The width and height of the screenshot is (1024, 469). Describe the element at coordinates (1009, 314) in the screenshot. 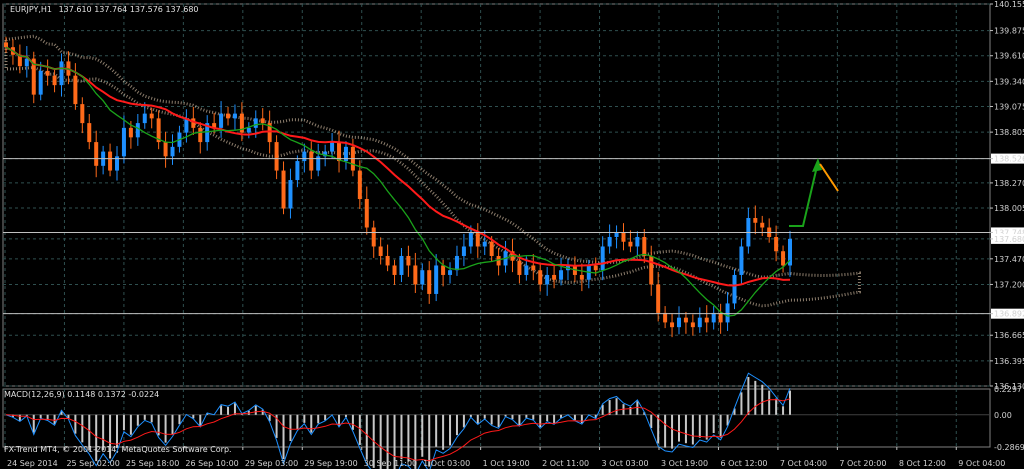

I see `y-tick-label: 136.892` at that location.